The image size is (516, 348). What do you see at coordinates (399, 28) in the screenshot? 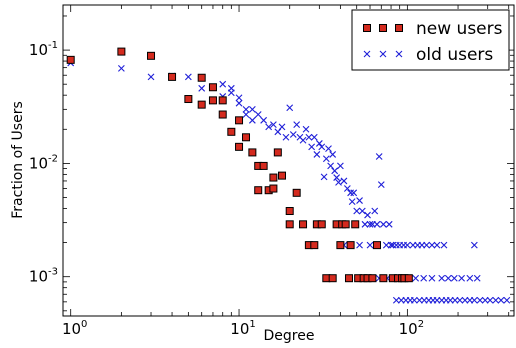
I see `legend-marker-new-users` at bounding box center [399, 28].